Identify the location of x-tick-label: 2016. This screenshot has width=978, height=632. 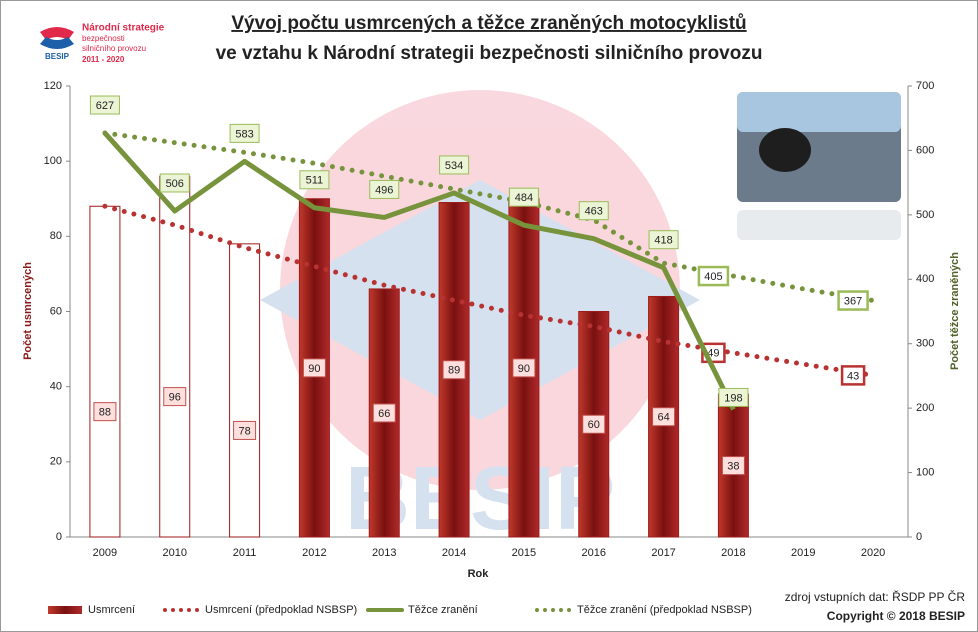
(594, 553).